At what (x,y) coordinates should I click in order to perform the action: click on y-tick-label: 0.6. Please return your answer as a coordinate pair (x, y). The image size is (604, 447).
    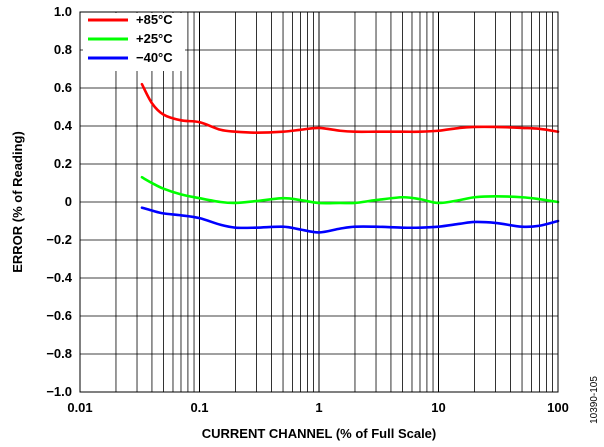
    Looking at the image, I should click on (63, 87).